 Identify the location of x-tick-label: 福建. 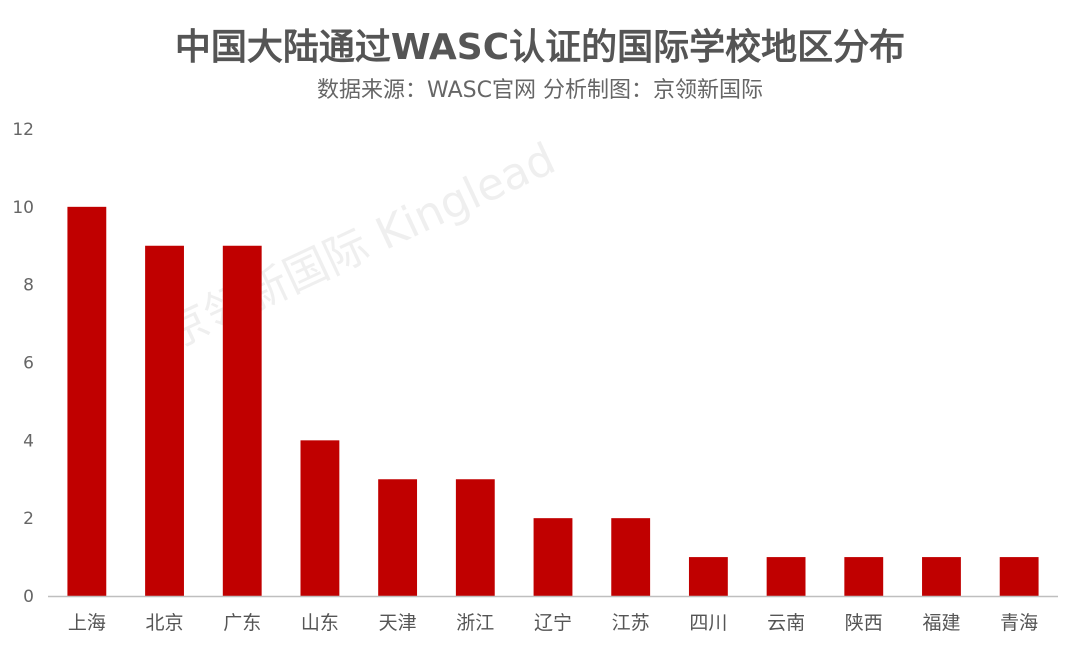
(941, 623).